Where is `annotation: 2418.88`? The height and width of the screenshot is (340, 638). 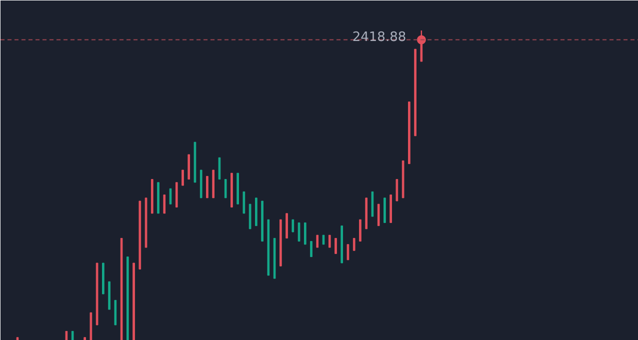
annotation: 2418.88 is located at coordinates (379, 37).